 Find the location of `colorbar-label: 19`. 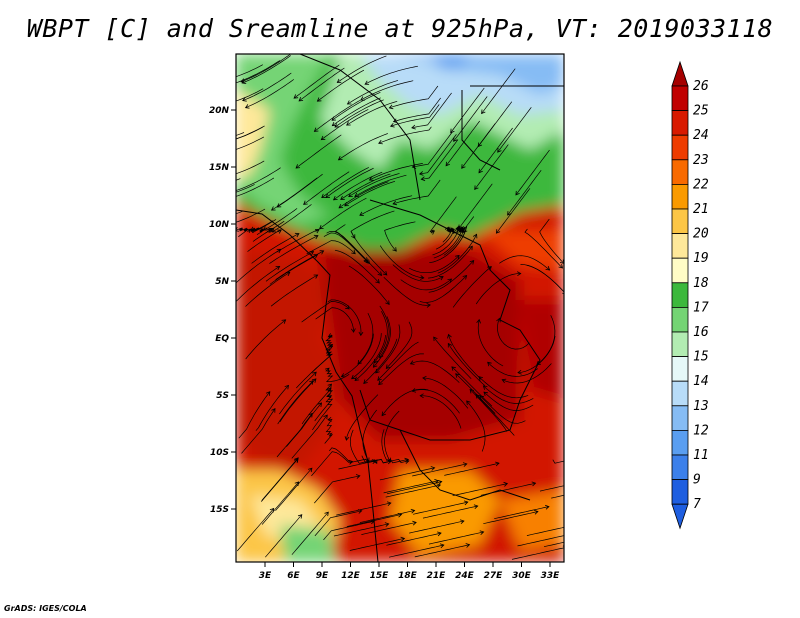

colorbar-label: 19 is located at coordinates (701, 258).